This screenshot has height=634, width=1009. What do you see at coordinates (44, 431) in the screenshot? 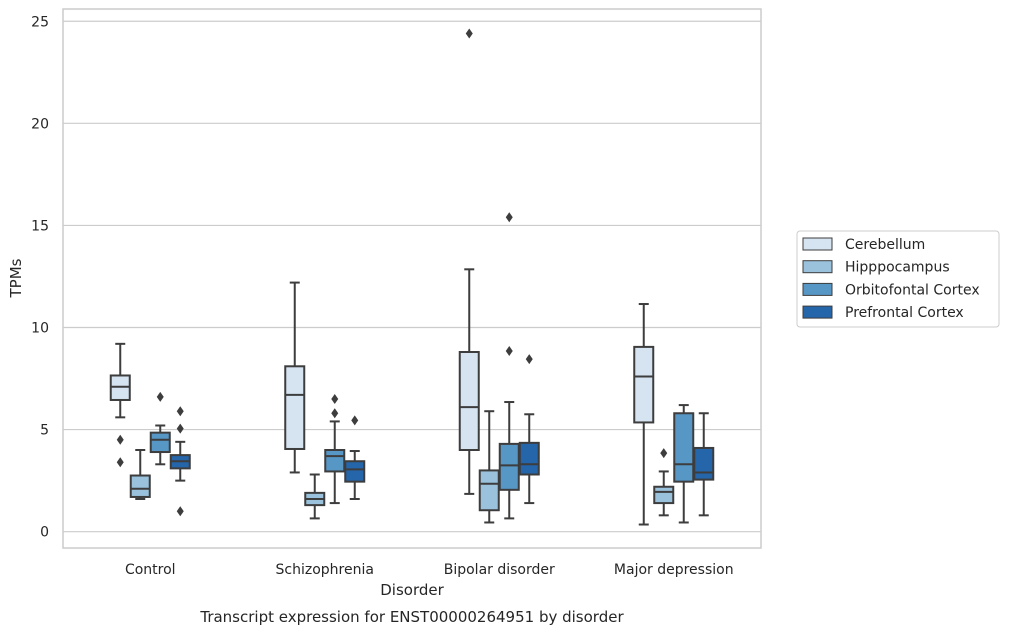
I see `y-tick-label: 5` at bounding box center [44, 431].